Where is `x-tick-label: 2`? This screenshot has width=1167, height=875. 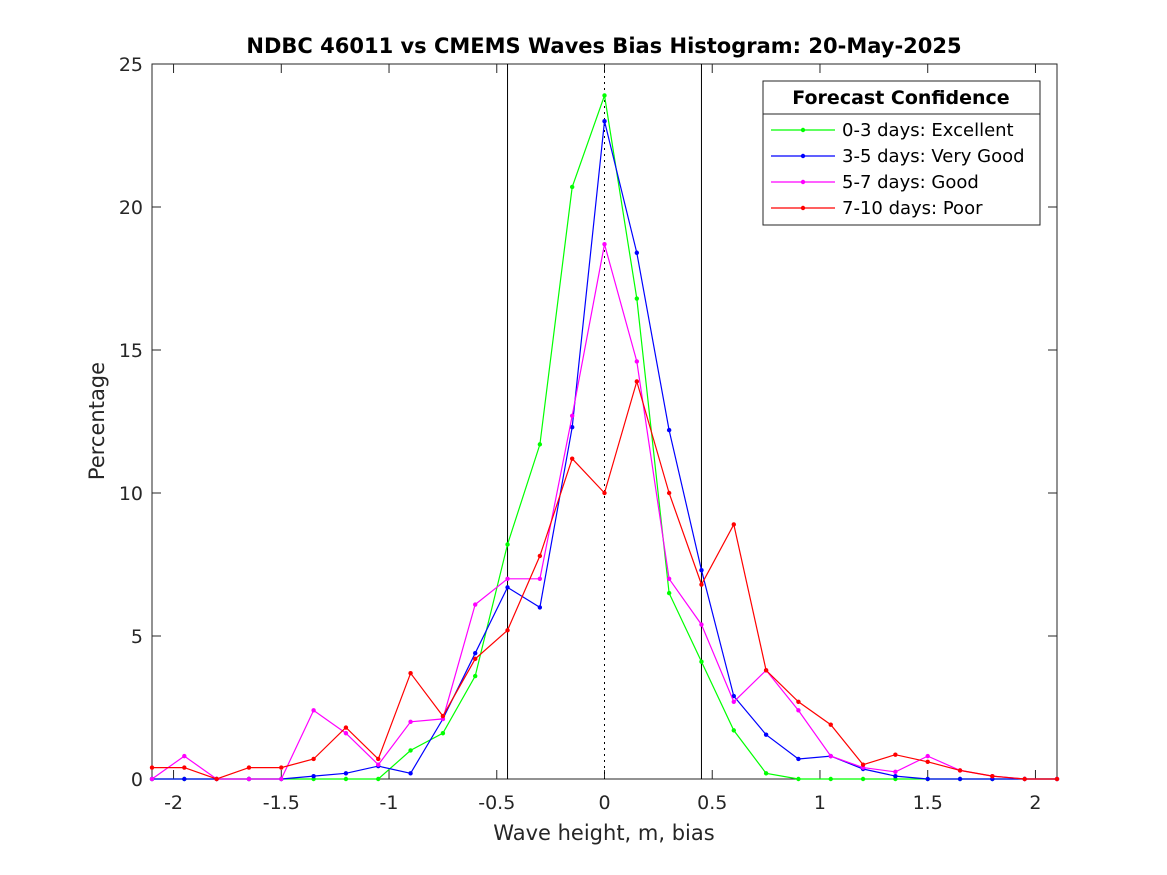
x-tick-label: 2 is located at coordinates (1035, 803).